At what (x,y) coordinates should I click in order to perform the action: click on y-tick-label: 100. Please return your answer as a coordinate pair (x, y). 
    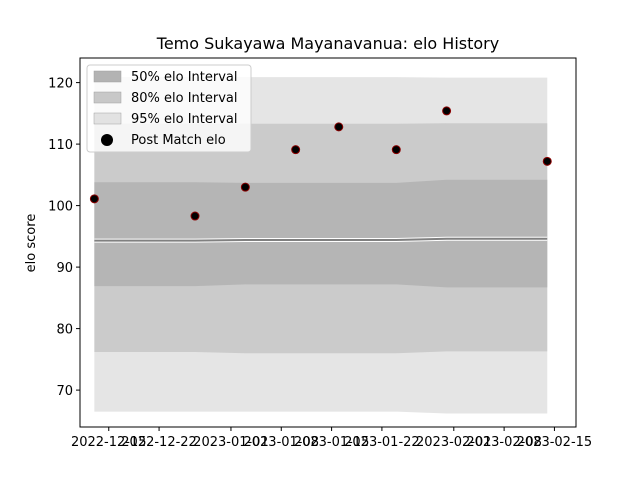
    Looking at the image, I should click on (60, 207).